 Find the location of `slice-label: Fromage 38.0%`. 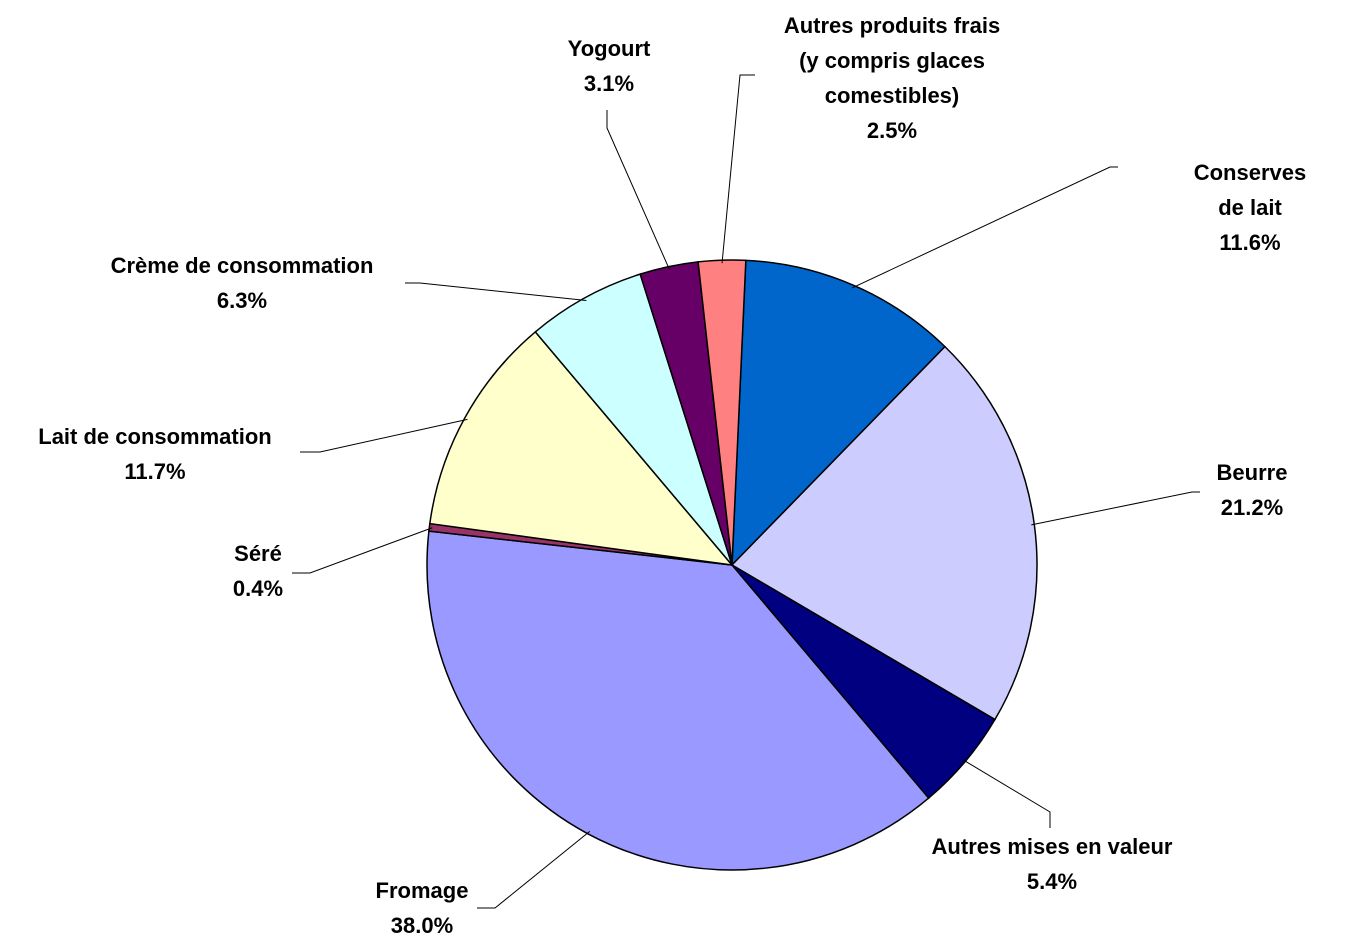

slice-label: Fromage 38.0% is located at coordinates (422, 906).